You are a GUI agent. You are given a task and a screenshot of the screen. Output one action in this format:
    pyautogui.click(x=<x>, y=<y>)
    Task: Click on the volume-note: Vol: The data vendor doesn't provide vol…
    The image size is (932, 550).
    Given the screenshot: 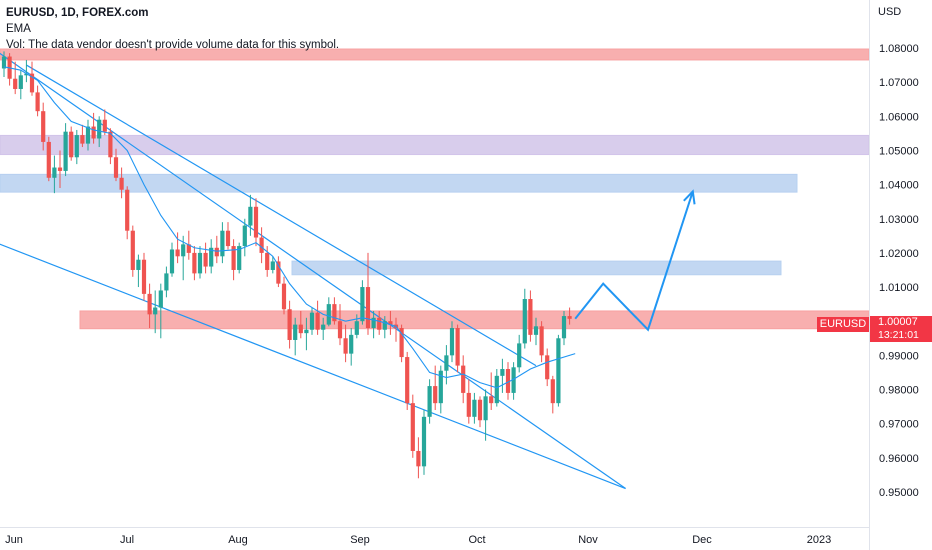 What is the action you would take?
    pyautogui.click(x=173, y=45)
    